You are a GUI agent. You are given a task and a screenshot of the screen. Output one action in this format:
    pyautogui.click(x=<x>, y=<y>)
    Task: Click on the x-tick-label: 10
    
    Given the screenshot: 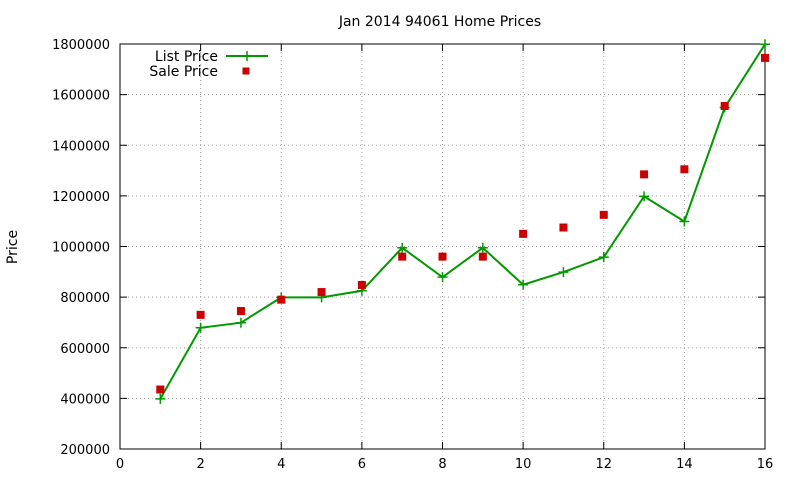 What is the action you would take?
    pyautogui.click(x=523, y=464)
    